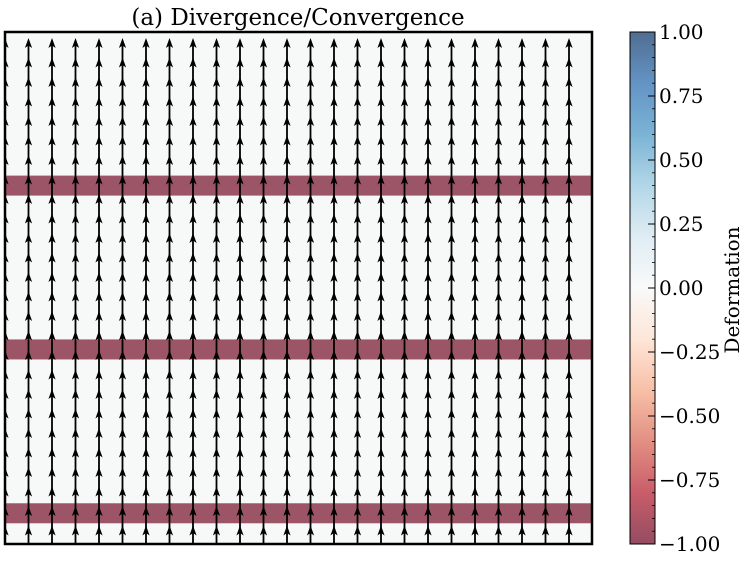 The image size is (747, 561). Describe the element at coordinates (732, 289) in the screenshot. I see `colorbar-label: Deformation` at that location.